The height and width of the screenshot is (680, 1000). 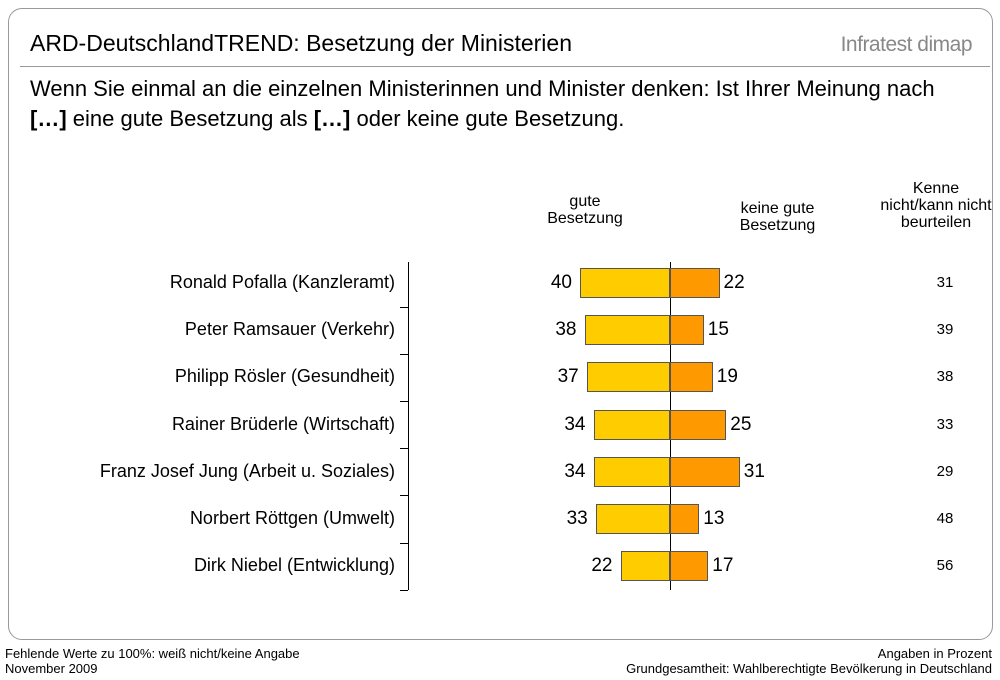 I want to click on value-label: 17, so click(x=723, y=566).